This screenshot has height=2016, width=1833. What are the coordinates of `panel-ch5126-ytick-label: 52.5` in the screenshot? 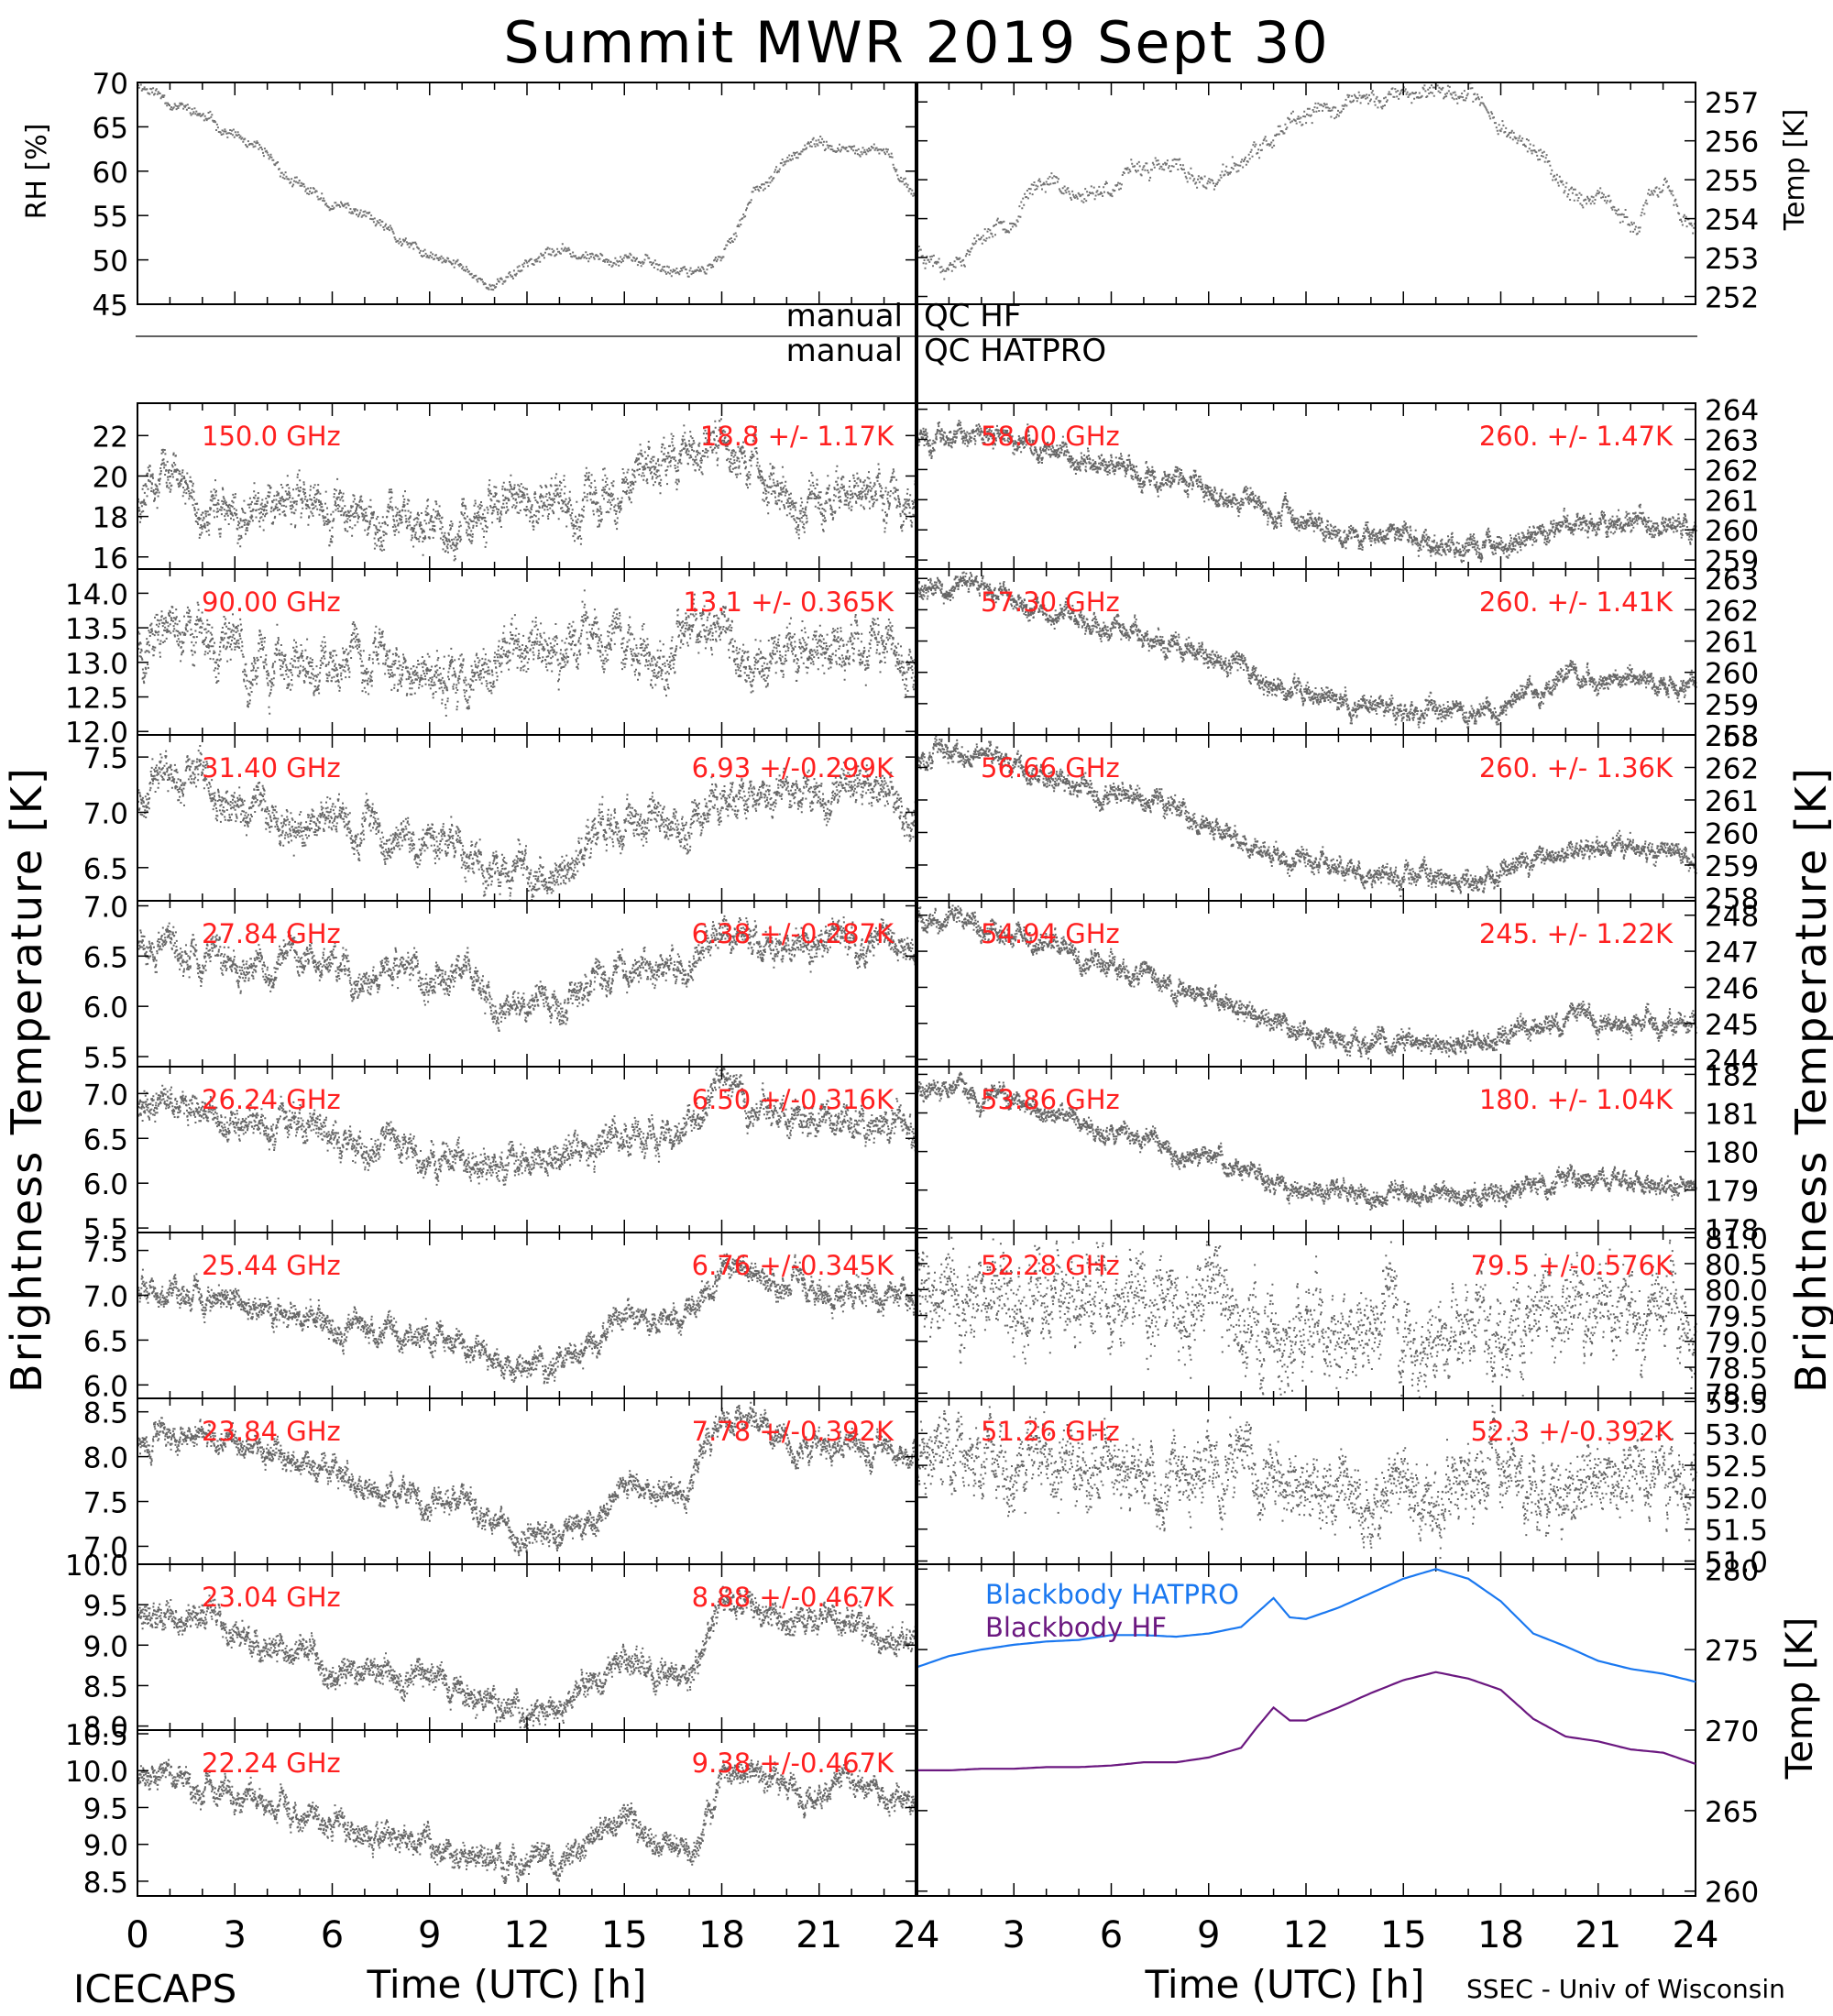 It's located at (1736, 1467).